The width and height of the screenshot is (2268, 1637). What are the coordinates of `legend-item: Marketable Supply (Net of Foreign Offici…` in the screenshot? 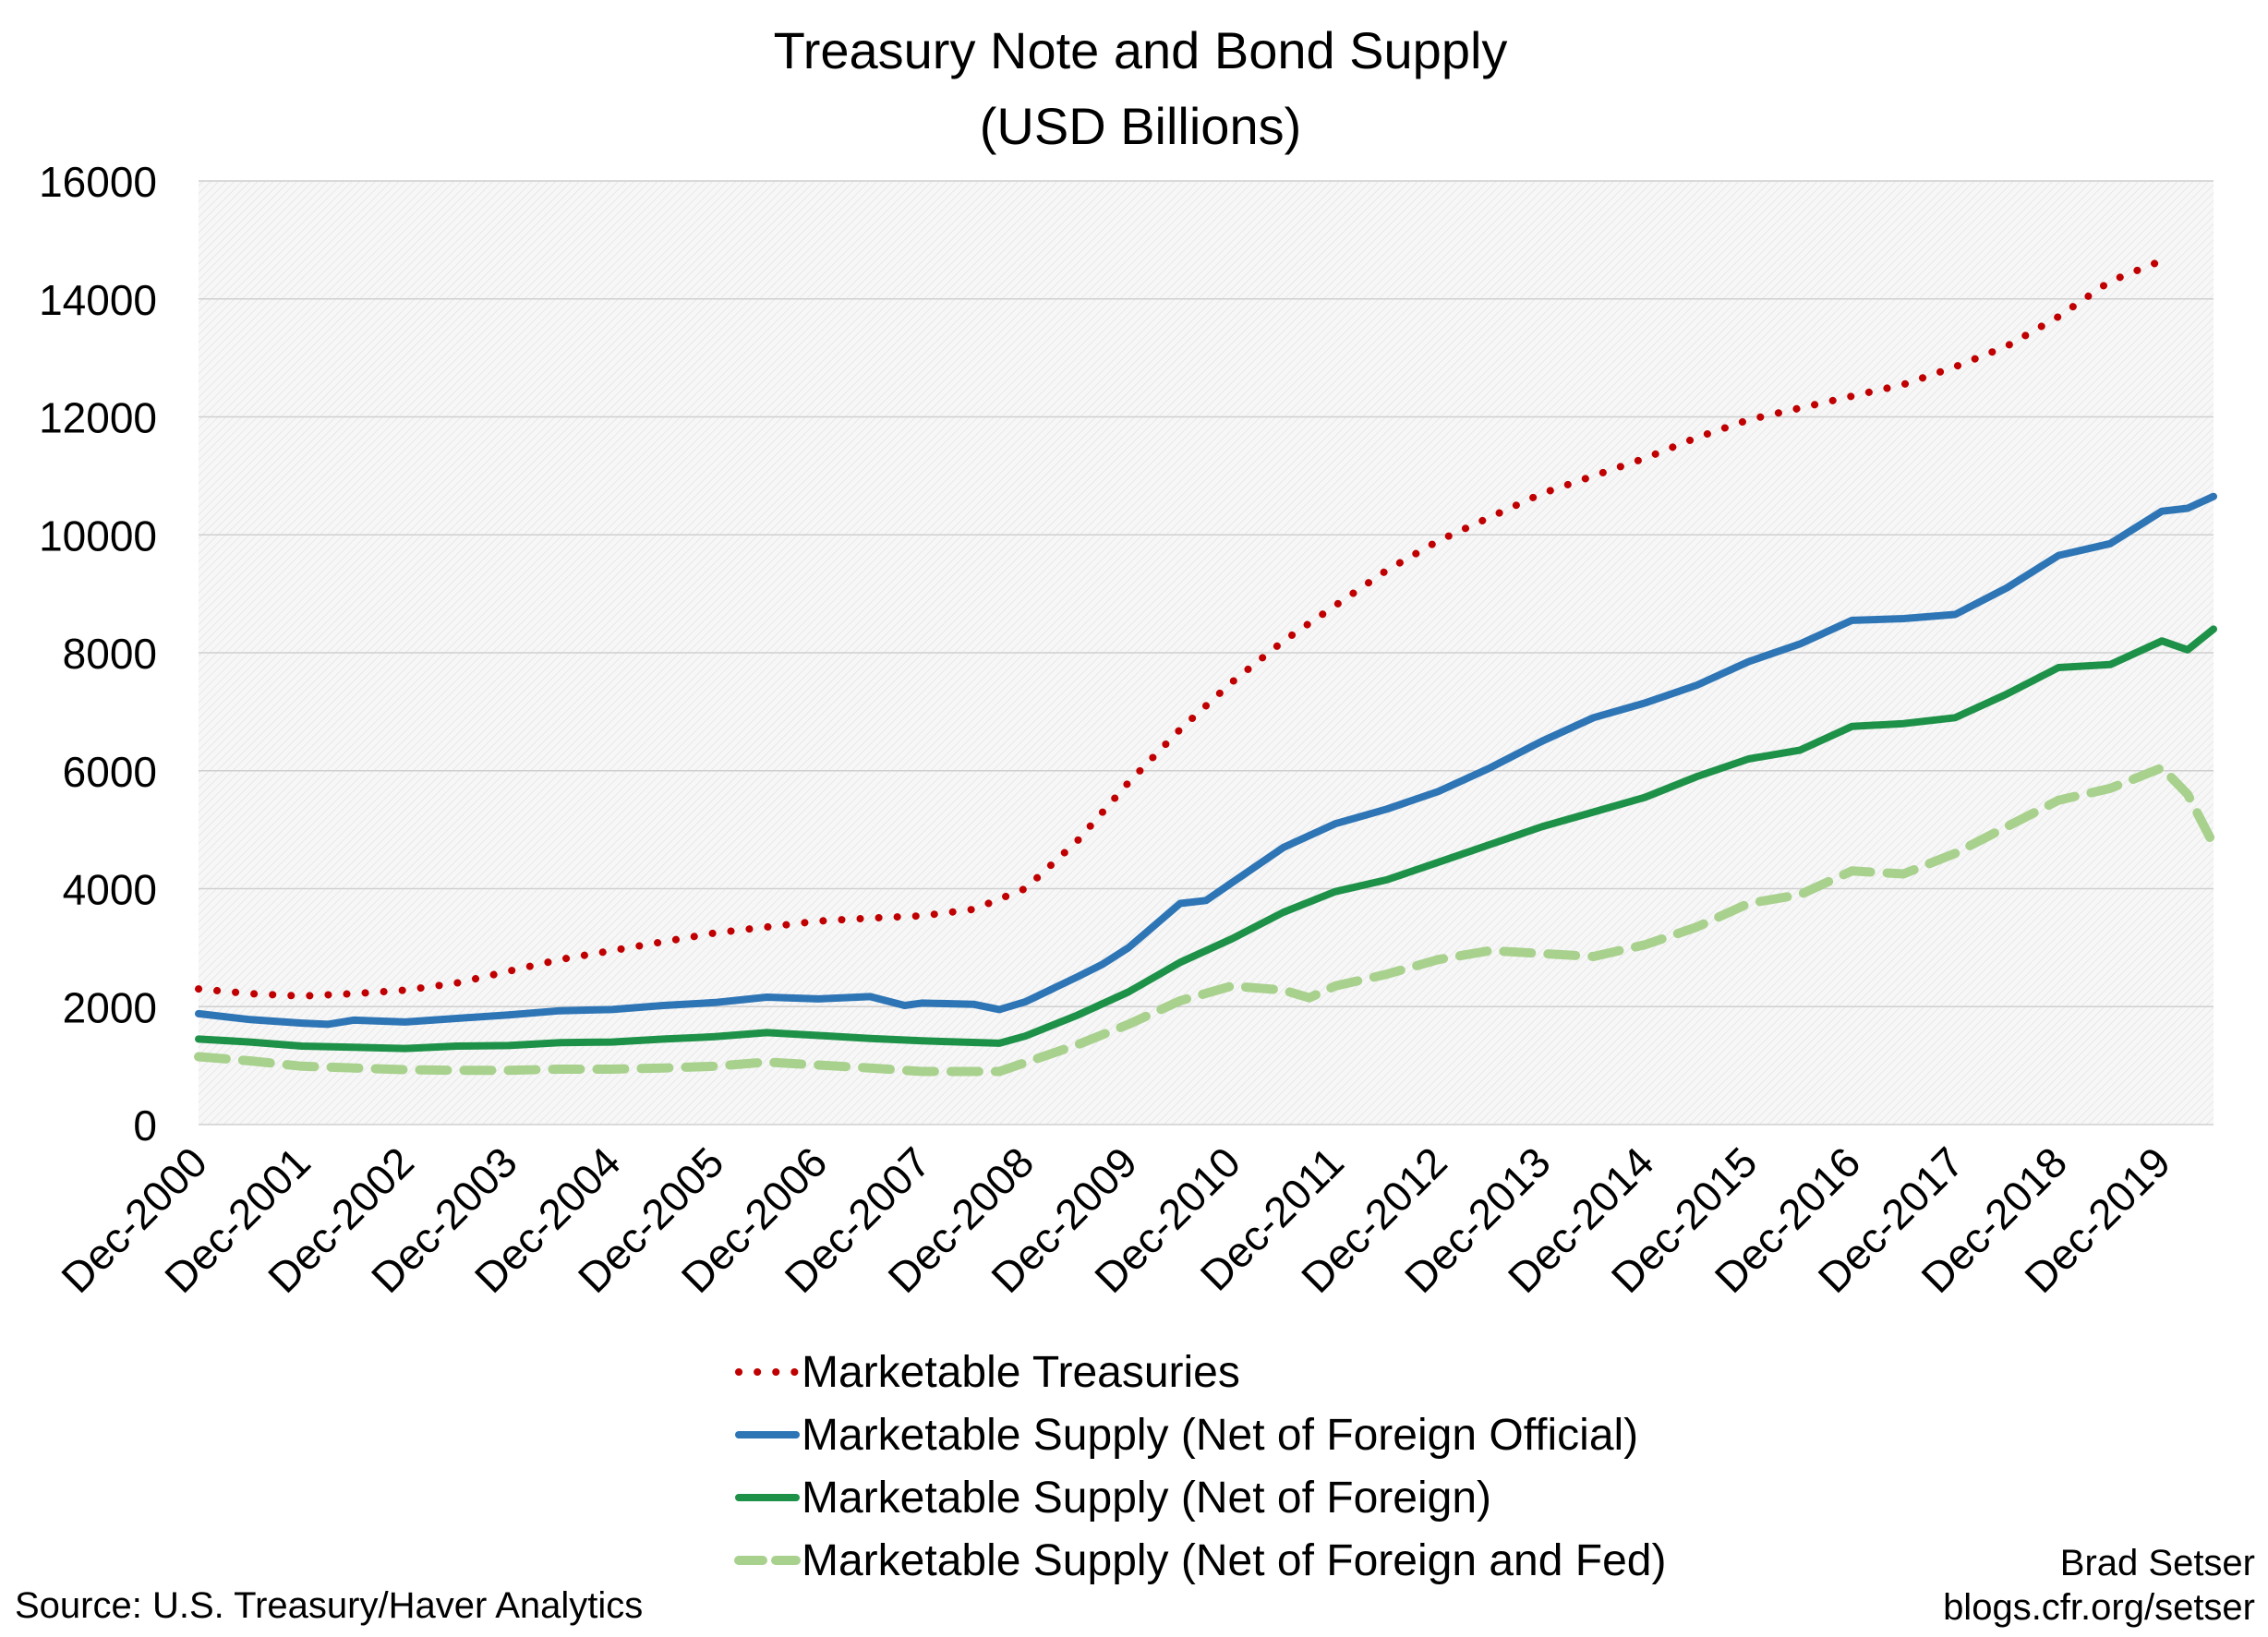 It's located at (1188, 1435).